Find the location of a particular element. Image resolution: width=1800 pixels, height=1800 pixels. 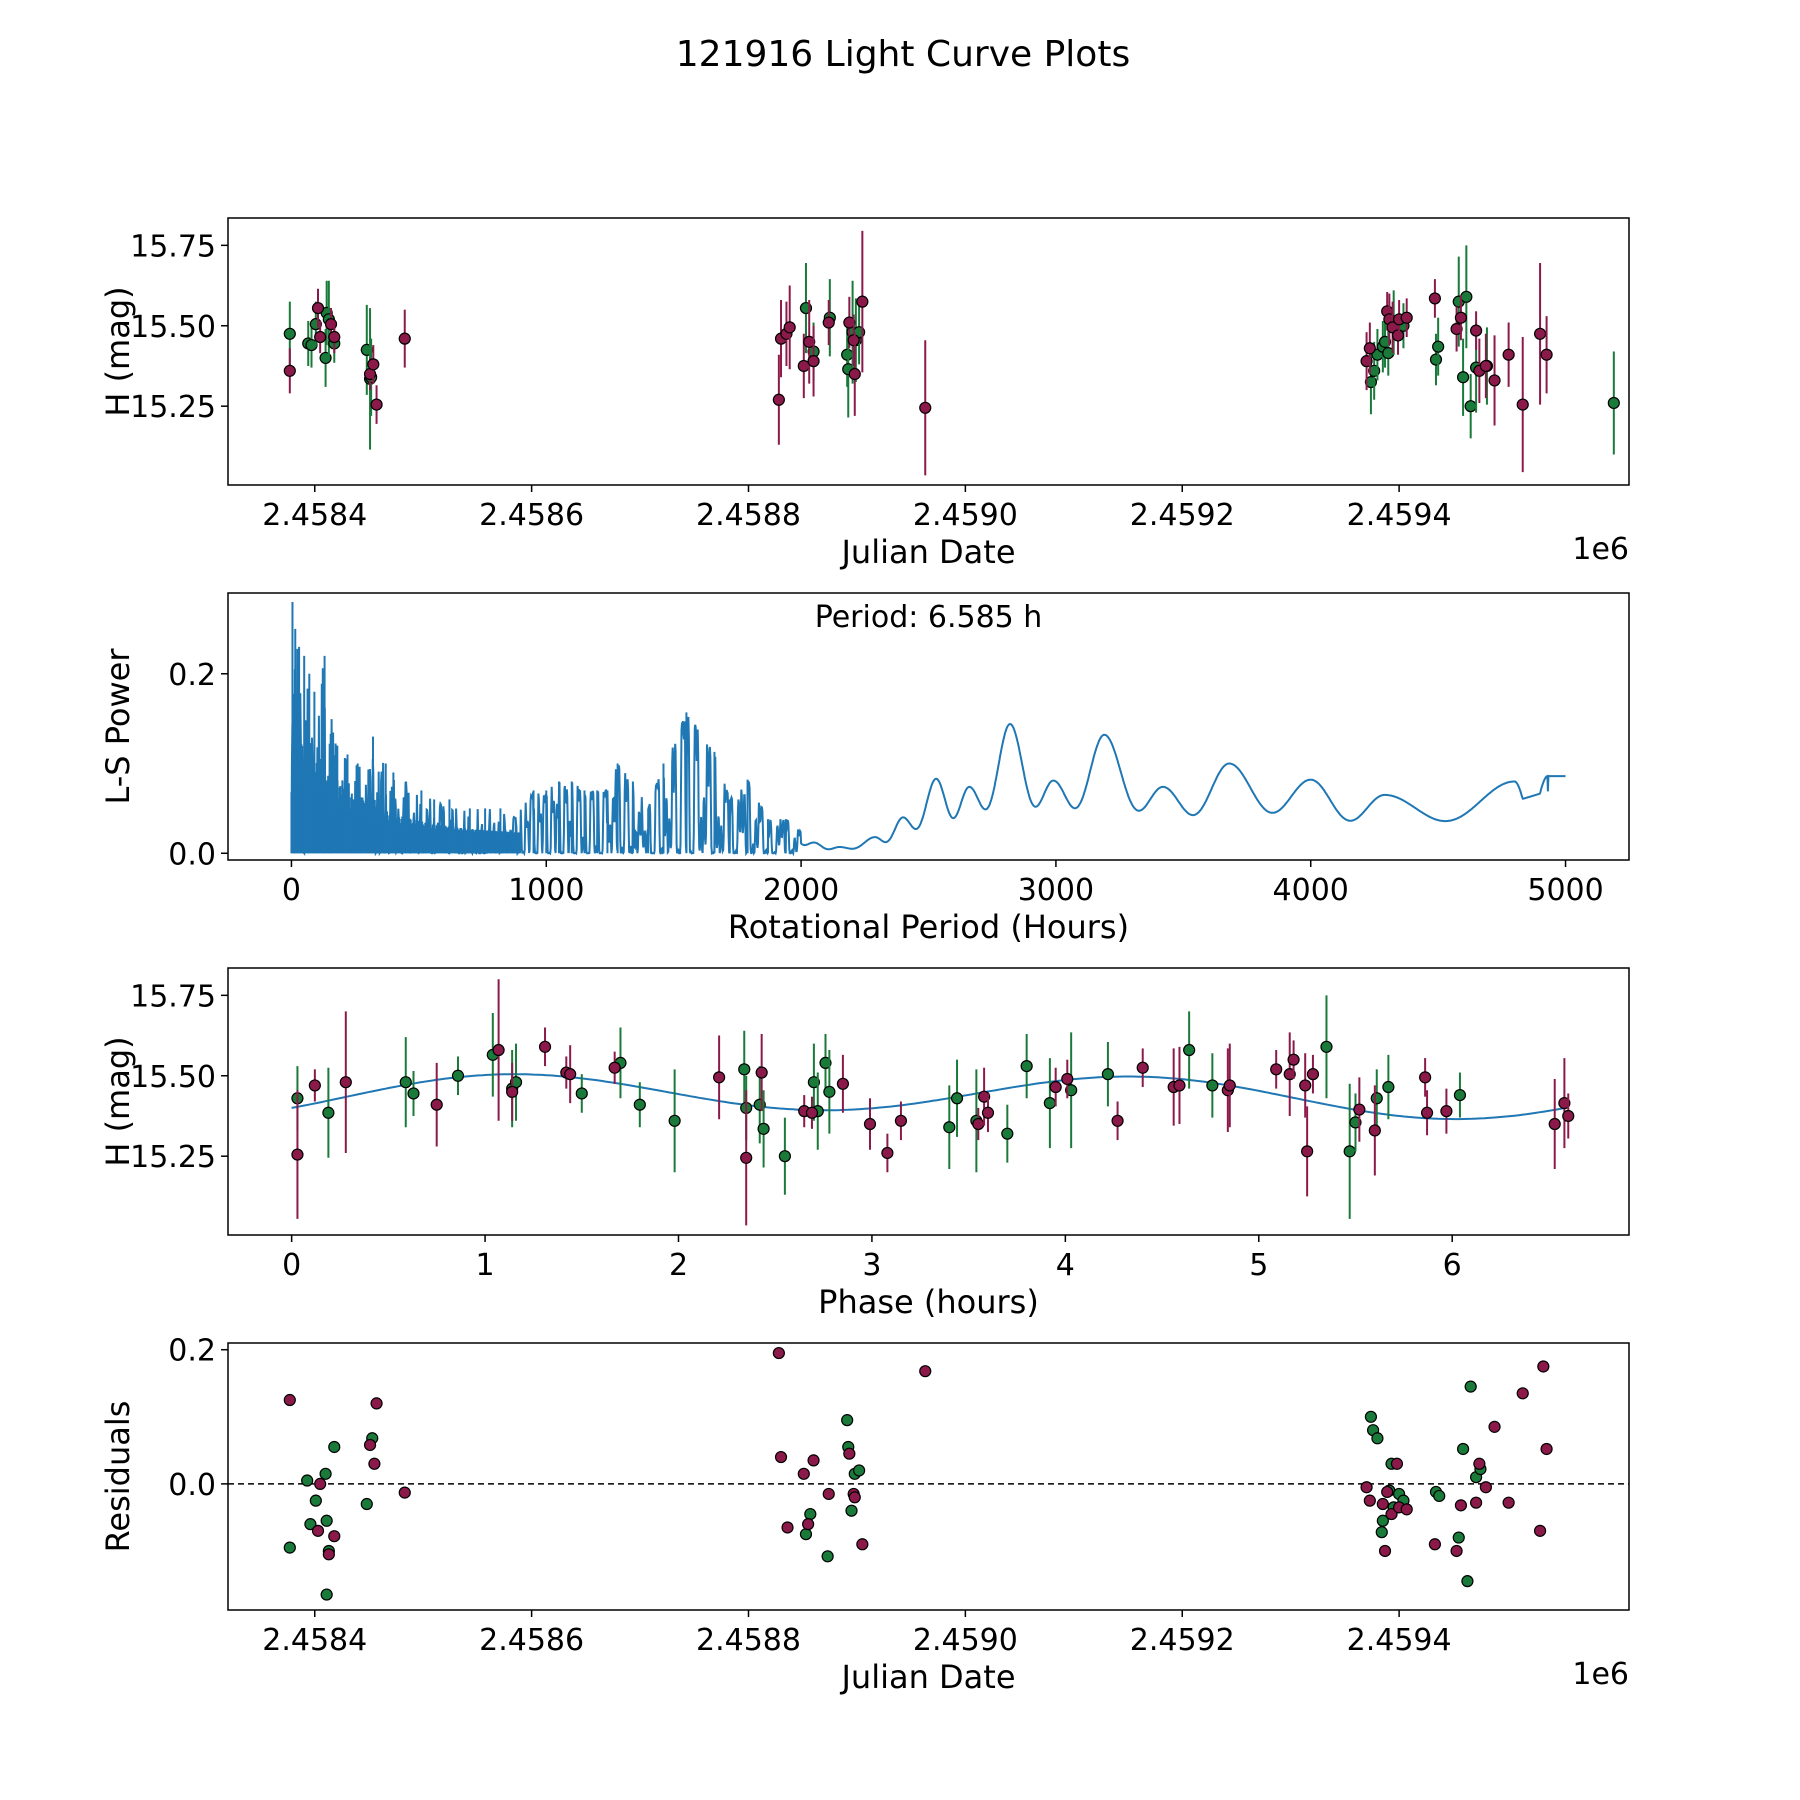

y-tick-label: 15.75 is located at coordinates (173, 996).